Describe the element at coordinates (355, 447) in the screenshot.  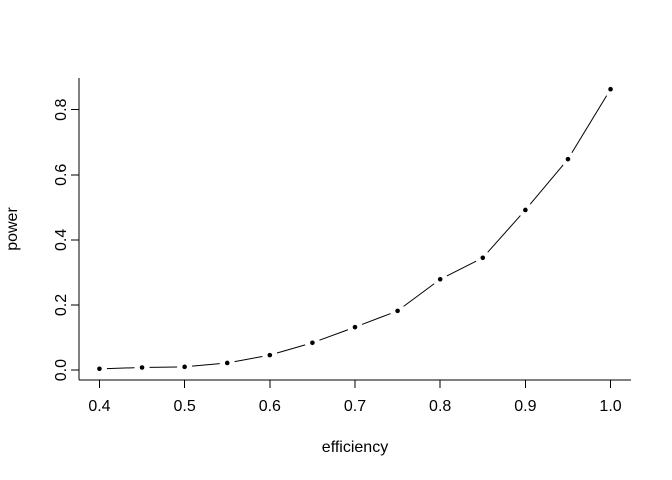
I see `x-axis-title: efficiency` at that location.